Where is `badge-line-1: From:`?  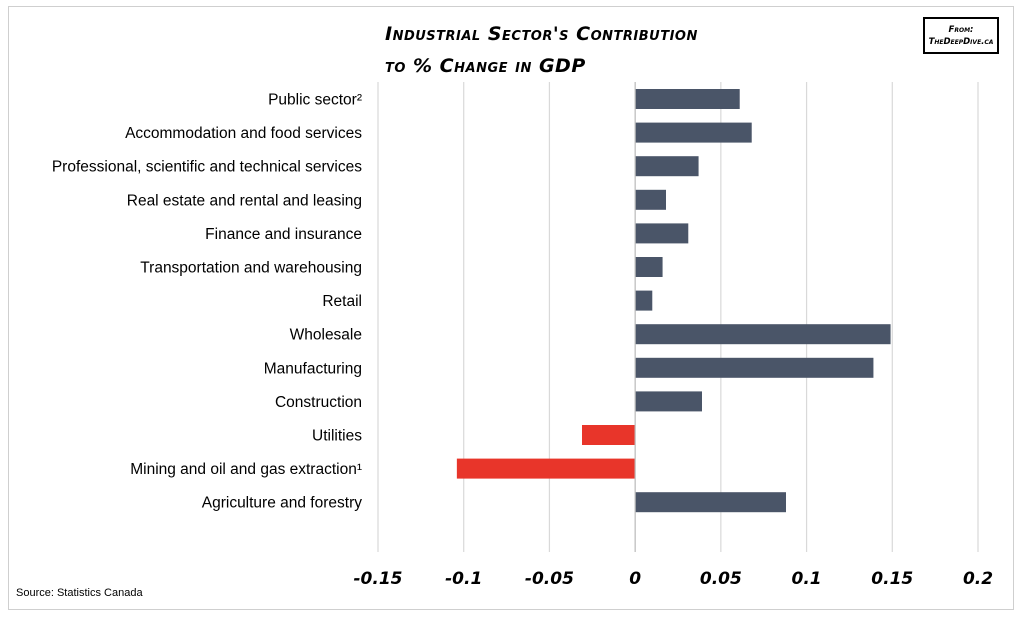 badge-line-1: From: is located at coordinates (961, 30).